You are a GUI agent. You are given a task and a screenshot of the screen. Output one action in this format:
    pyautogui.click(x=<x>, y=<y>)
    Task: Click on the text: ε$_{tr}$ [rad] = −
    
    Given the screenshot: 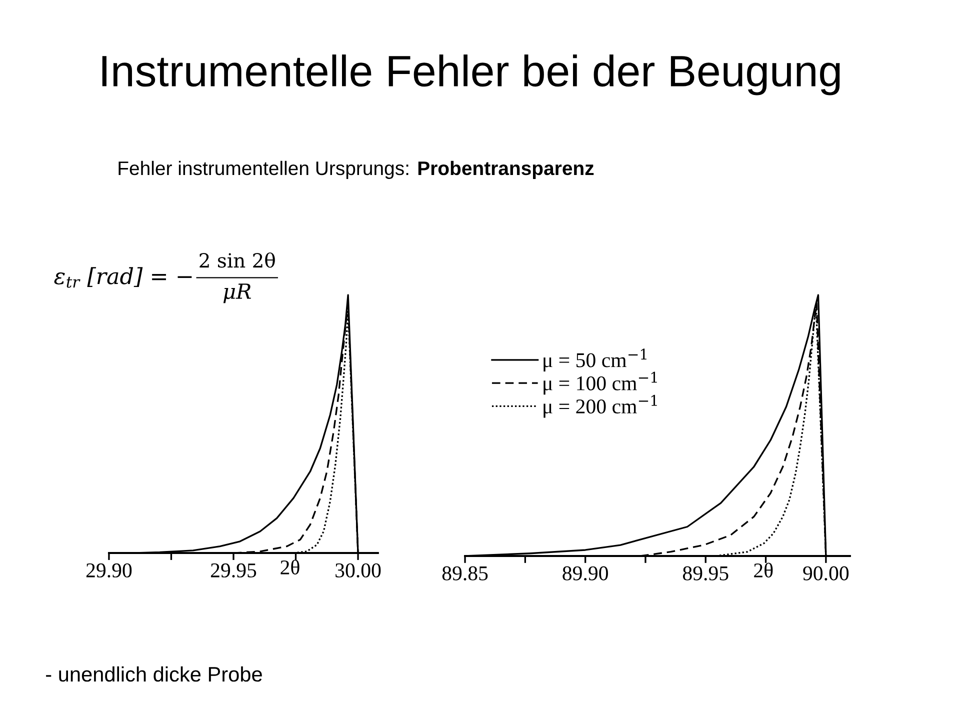 What is the action you would take?
    pyautogui.click(x=123, y=277)
    